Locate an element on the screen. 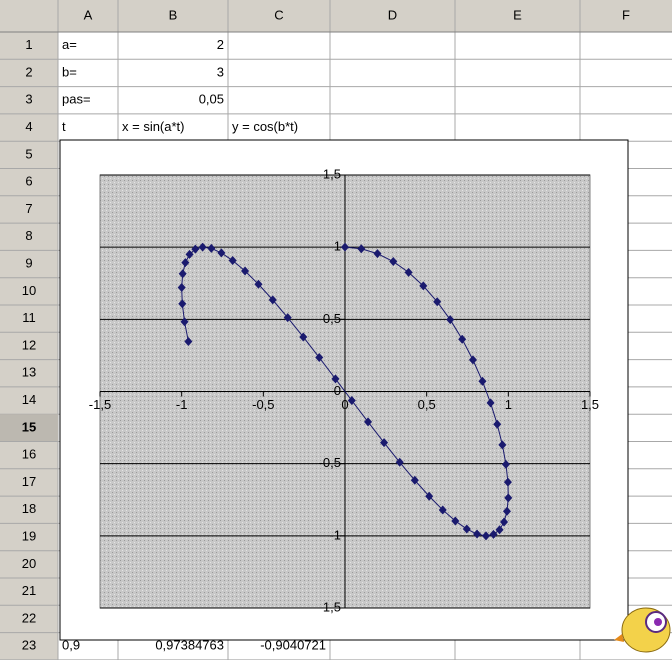 The image size is (672, 660). row-header: 8 is located at coordinates (28, 235).